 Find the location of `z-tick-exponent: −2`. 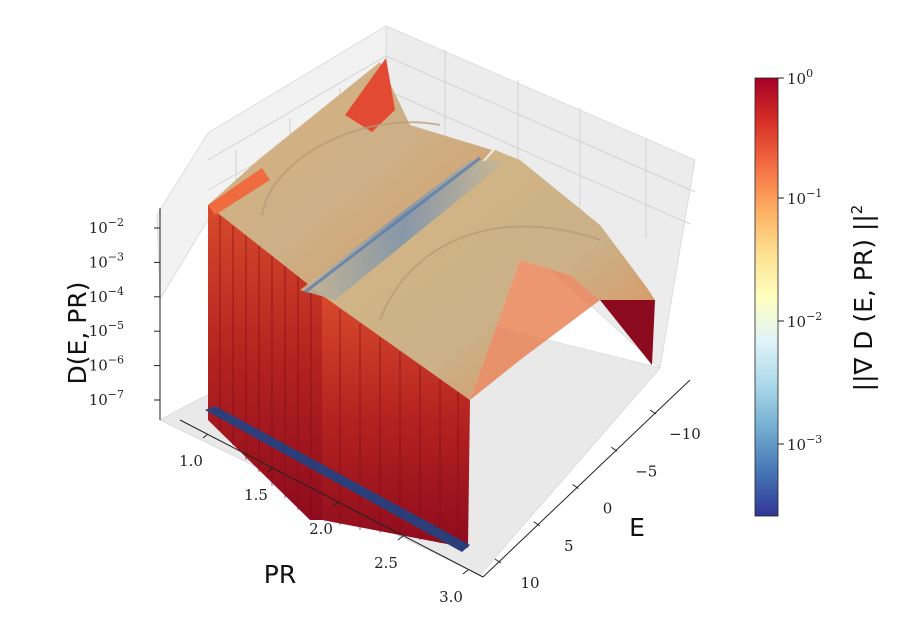

z-tick-exponent: −2 is located at coordinates (116, 222).